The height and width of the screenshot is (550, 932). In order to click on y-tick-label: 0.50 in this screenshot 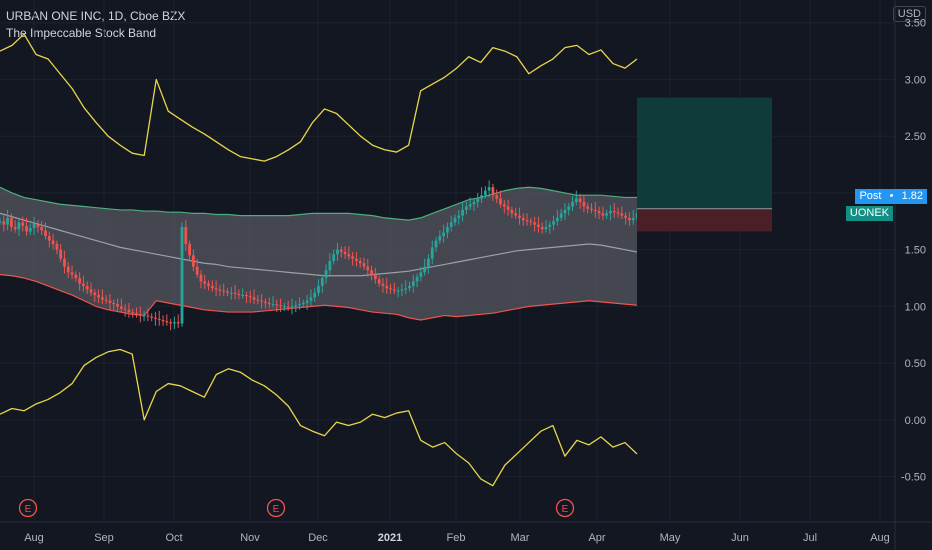, I will do `click(915, 364)`.